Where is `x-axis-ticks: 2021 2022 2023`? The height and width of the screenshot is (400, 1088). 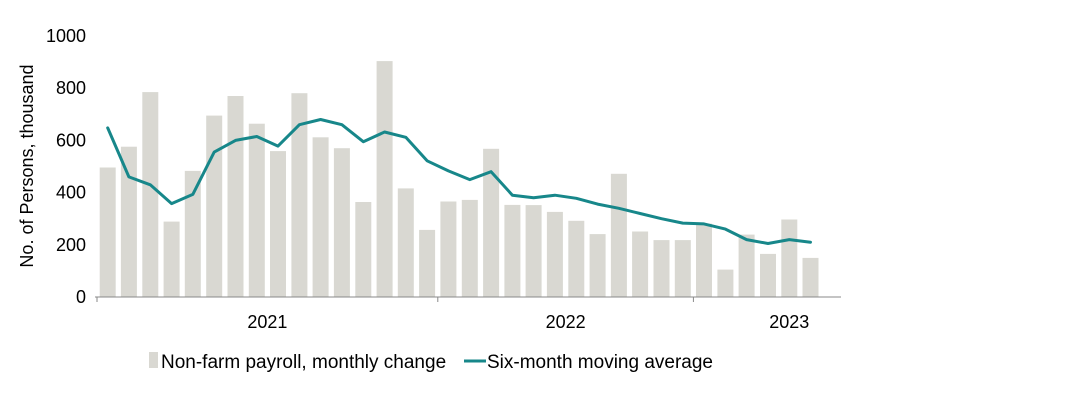 x-axis-ticks: 2021 2022 2023 is located at coordinates (452, 314).